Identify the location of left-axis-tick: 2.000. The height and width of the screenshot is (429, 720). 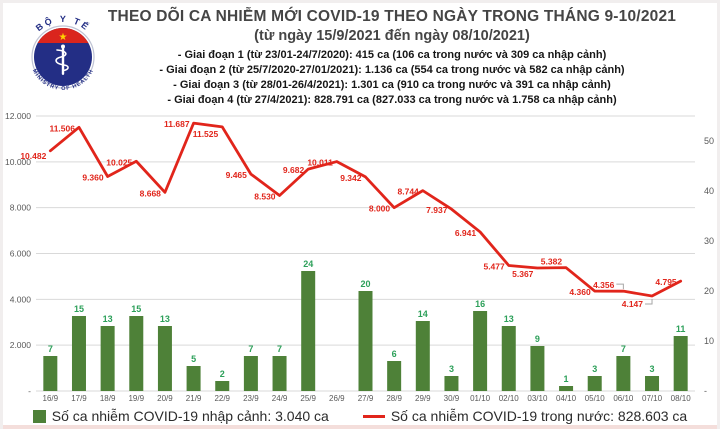
(21, 345).